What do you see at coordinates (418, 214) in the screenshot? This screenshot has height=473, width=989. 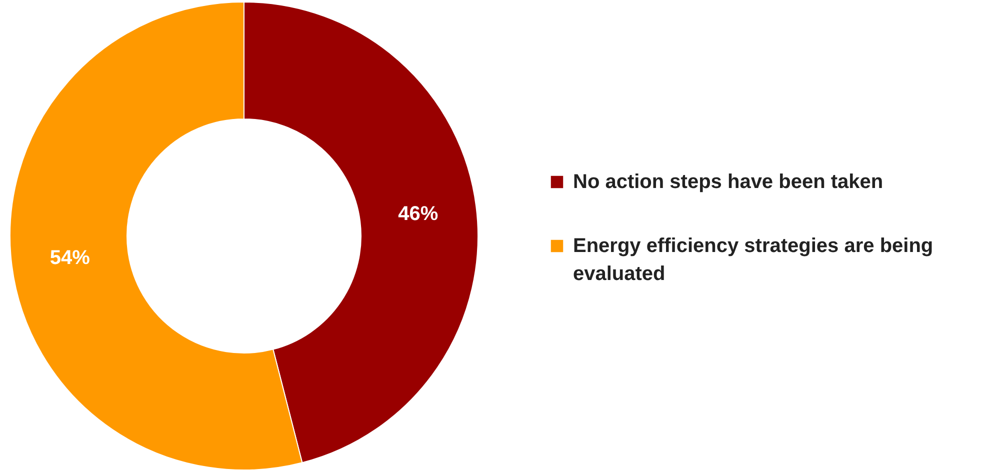 I see `data-label: 46%` at bounding box center [418, 214].